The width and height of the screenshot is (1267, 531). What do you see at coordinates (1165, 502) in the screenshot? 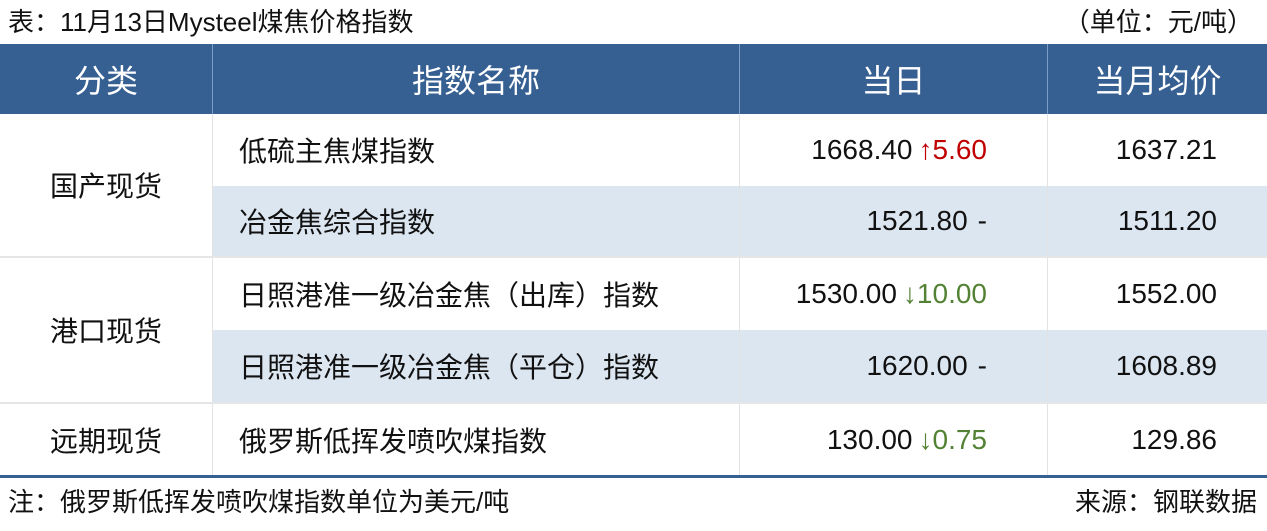
I see `source-label: 来源：钢联数据` at bounding box center [1165, 502].